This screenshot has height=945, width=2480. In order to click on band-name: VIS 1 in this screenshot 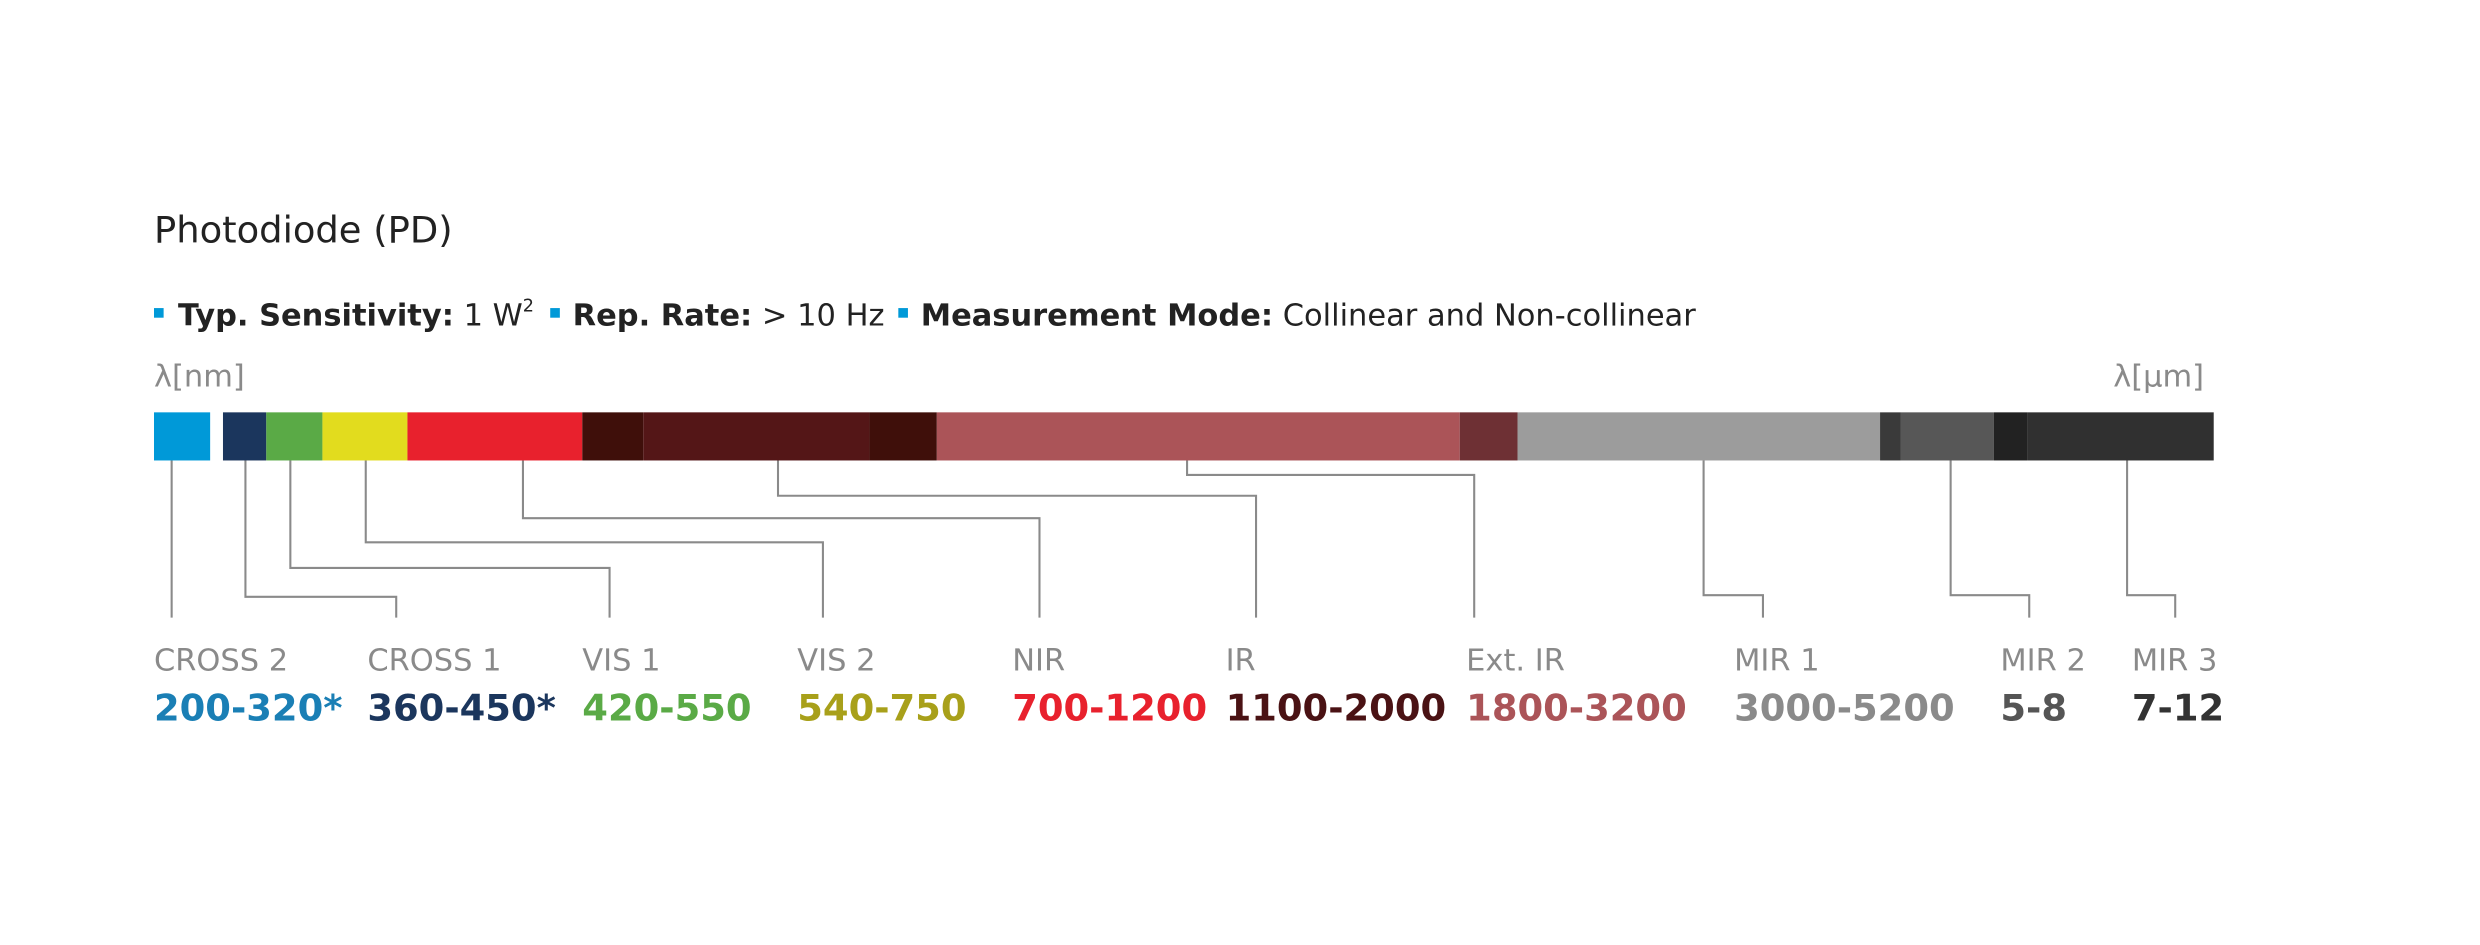, I will do `click(621, 661)`.